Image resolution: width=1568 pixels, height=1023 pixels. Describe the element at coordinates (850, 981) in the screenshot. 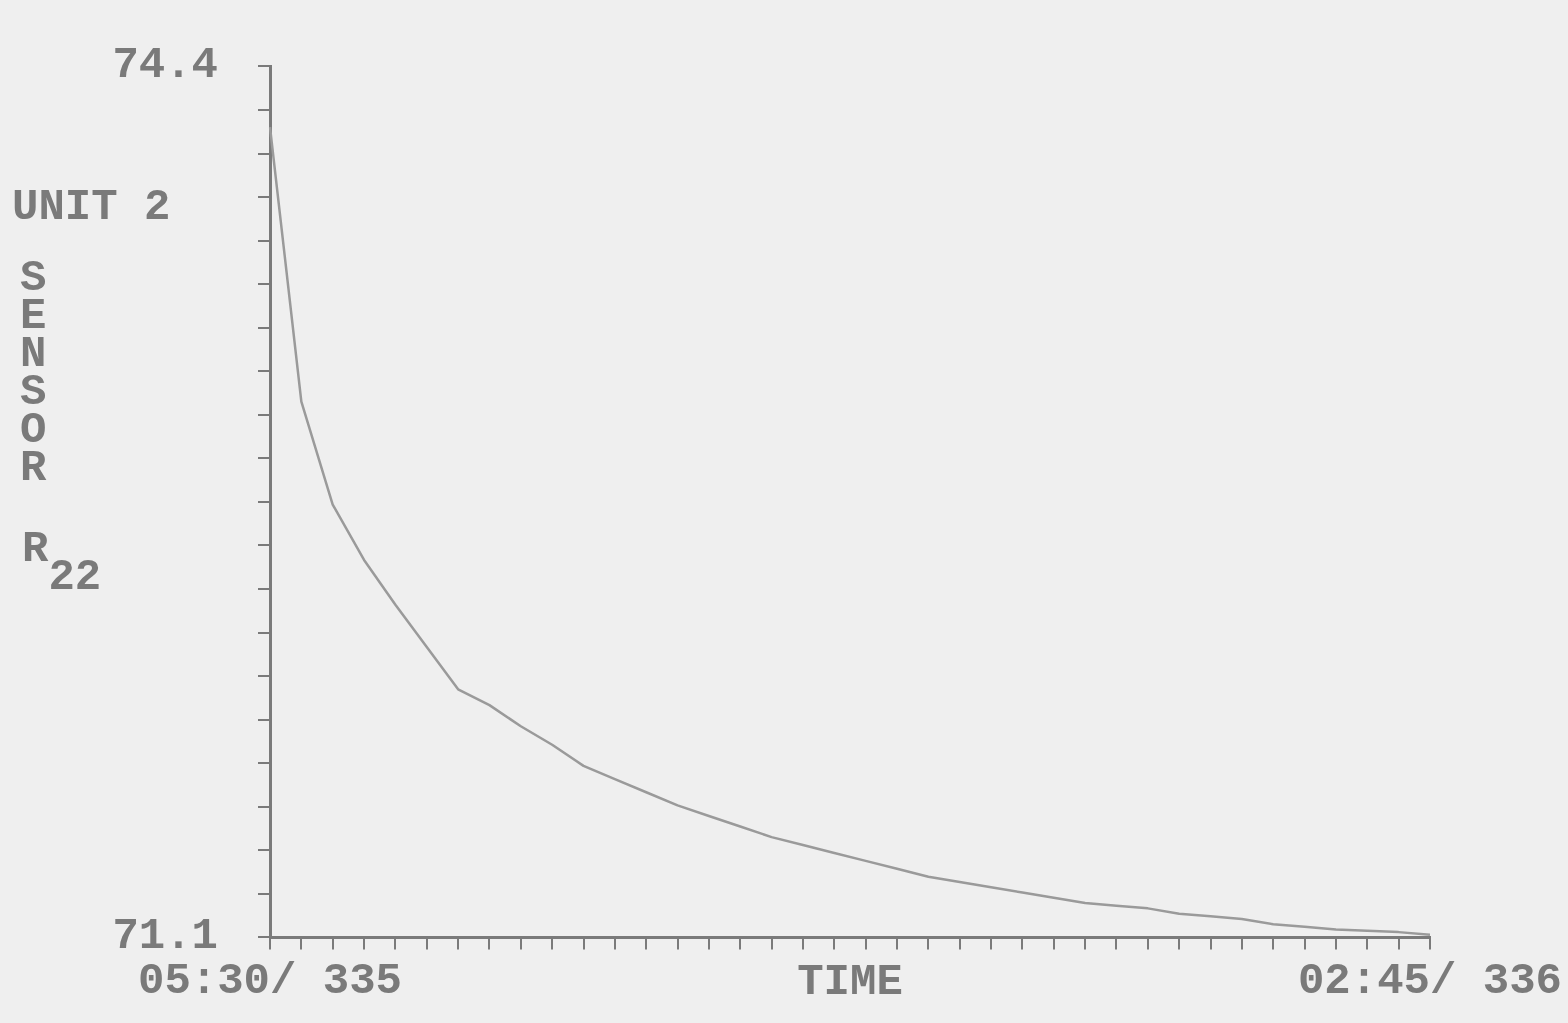

I see `x-axis-title: TIME` at that location.